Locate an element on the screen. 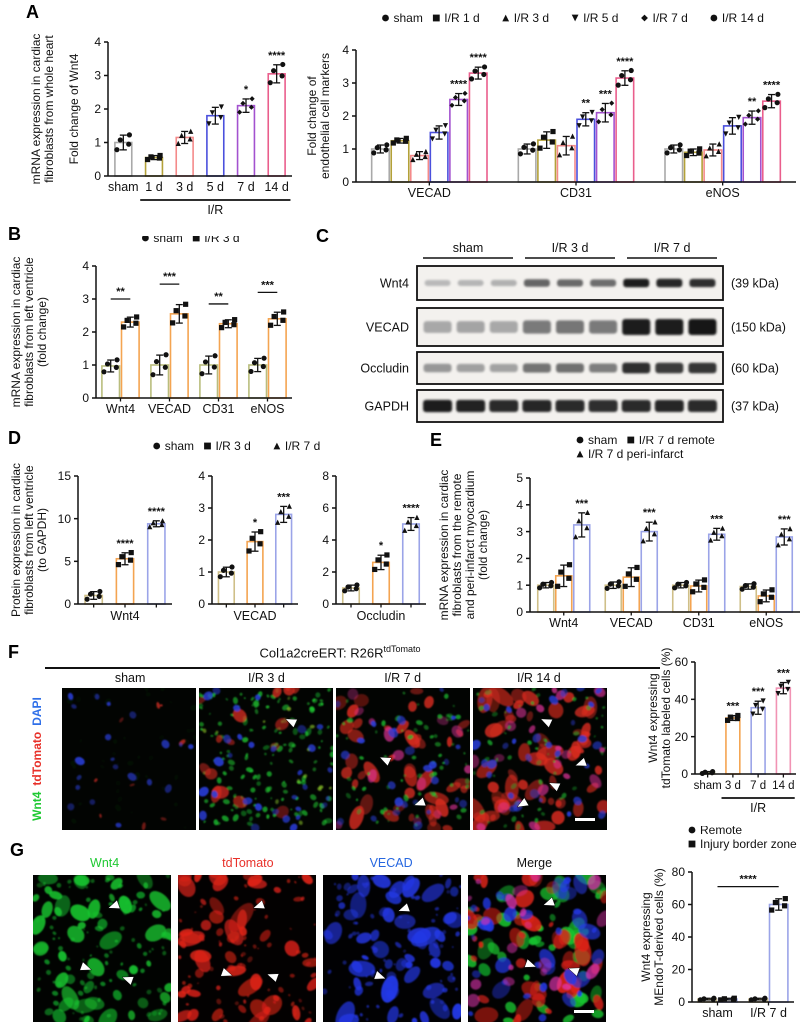 The image size is (806, 1030). svg-text: 6 is located at coordinates (325, 508).